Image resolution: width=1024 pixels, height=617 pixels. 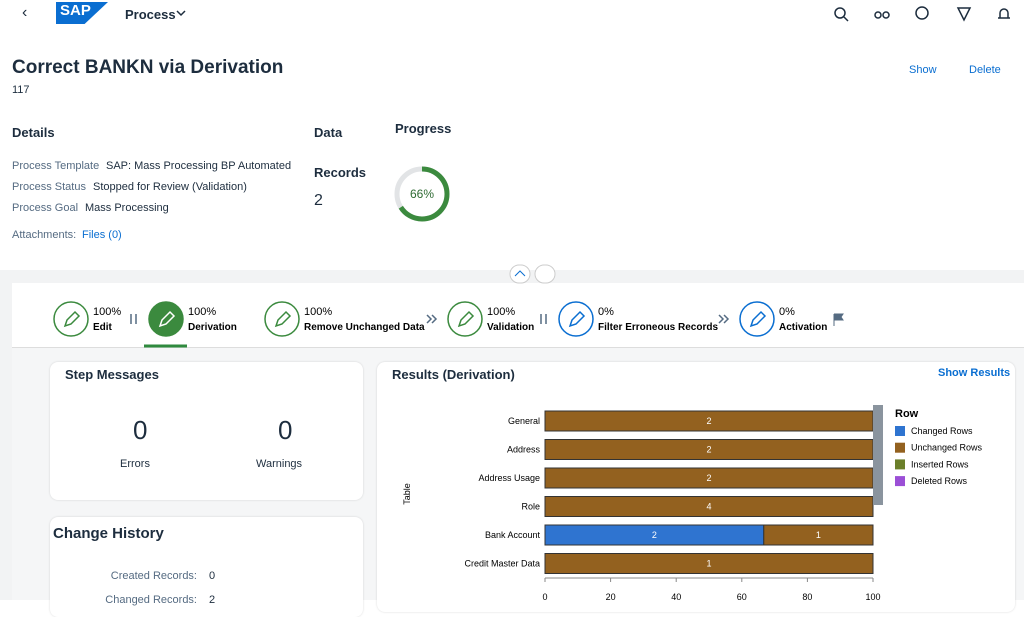 I want to click on x-tick-label: 0, so click(x=544, y=596).